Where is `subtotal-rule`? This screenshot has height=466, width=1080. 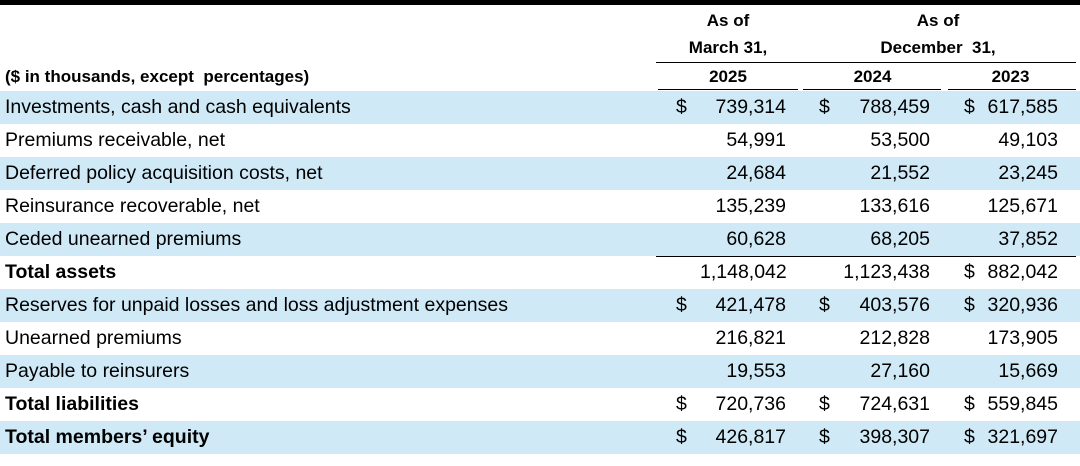
subtotal-rule is located at coordinates (866, 256).